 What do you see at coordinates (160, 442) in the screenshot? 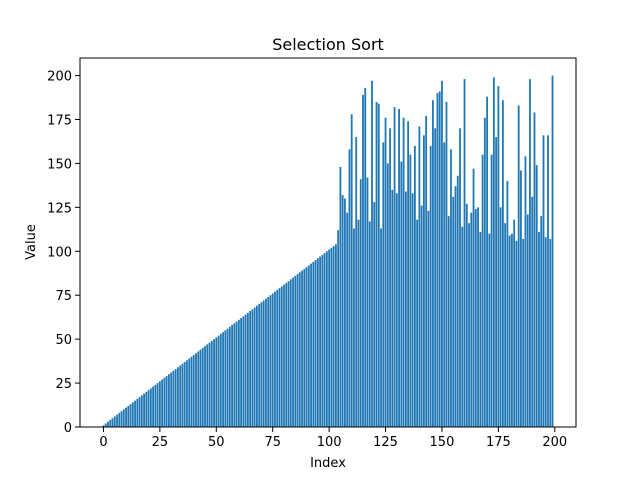
I see `x-tick-label: 25` at bounding box center [160, 442].